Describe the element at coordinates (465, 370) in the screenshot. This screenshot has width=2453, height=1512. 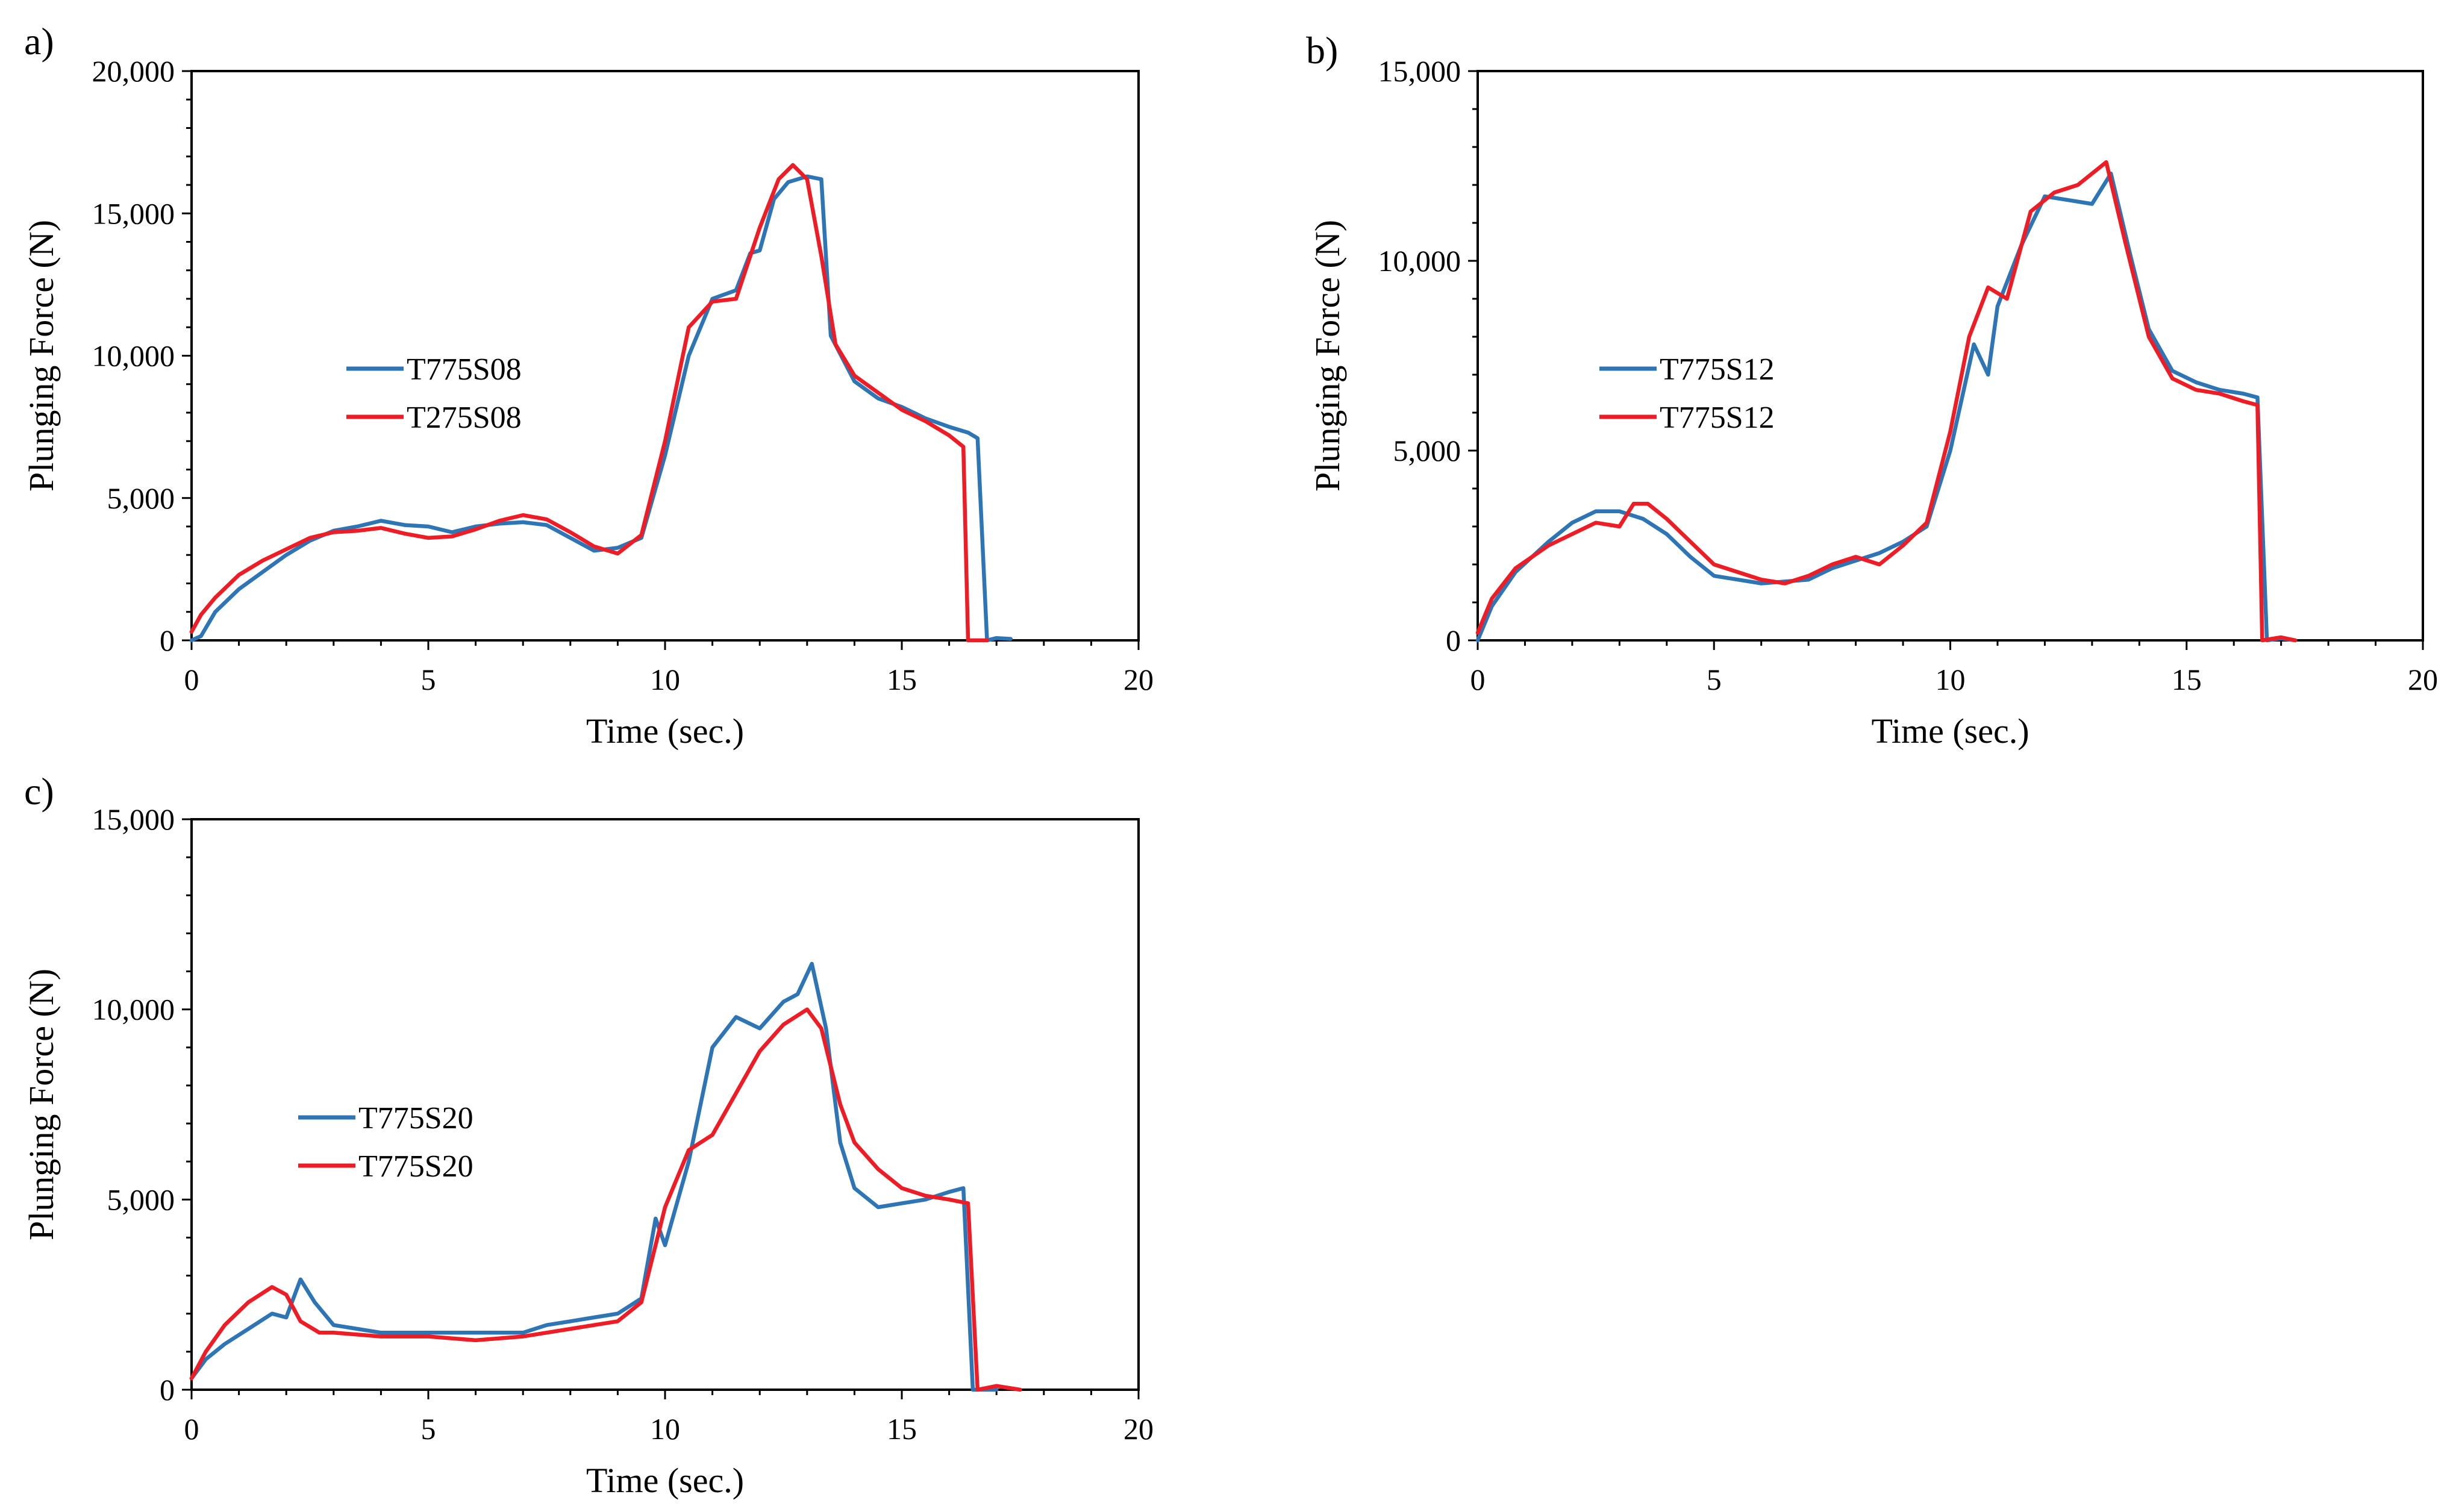
I see `legend-entry: T775S08` at that location.